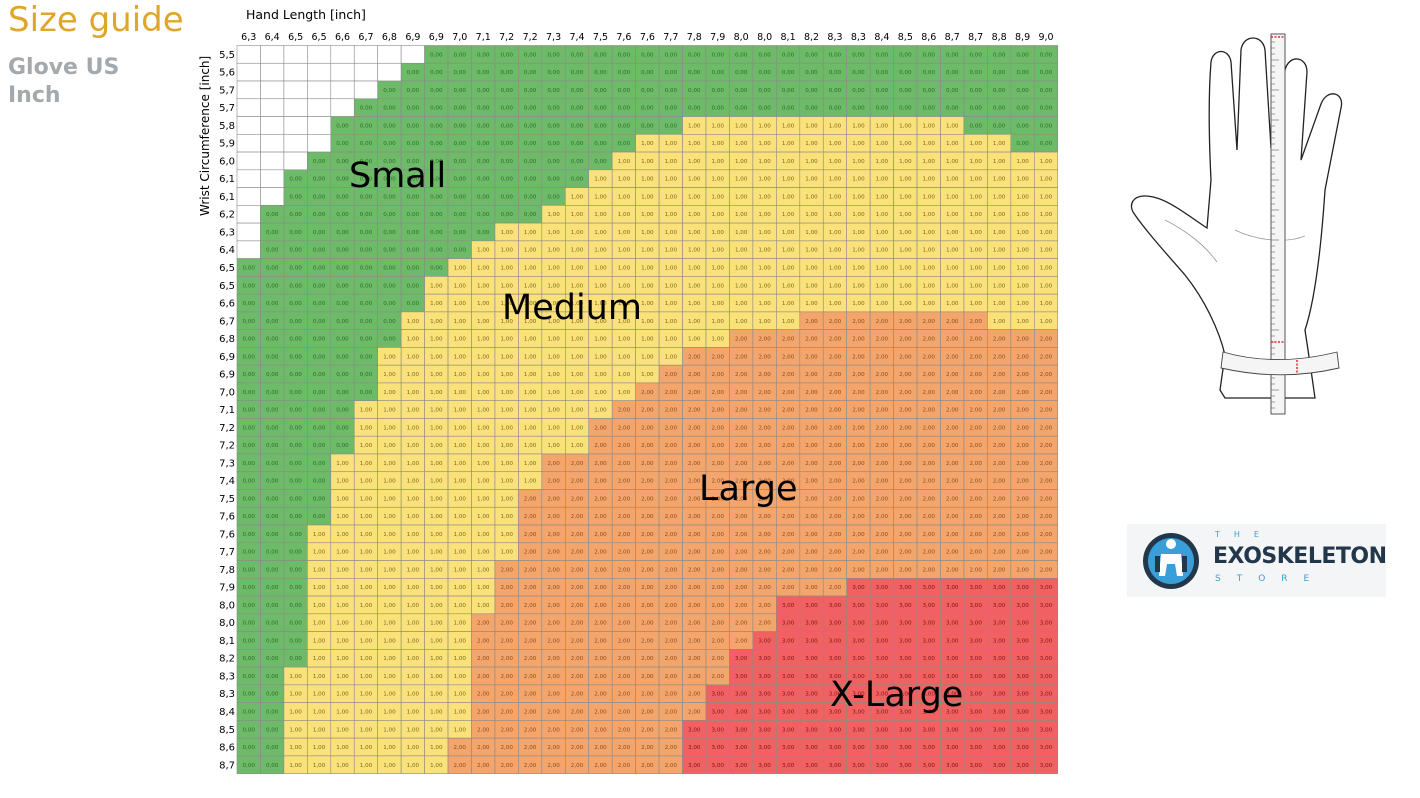 The width and height of the screenshot is (1420, 798). Describe the element at coordinates (483, 37) in the screenshot. I see `x-tick-label: 7,1` at that location.